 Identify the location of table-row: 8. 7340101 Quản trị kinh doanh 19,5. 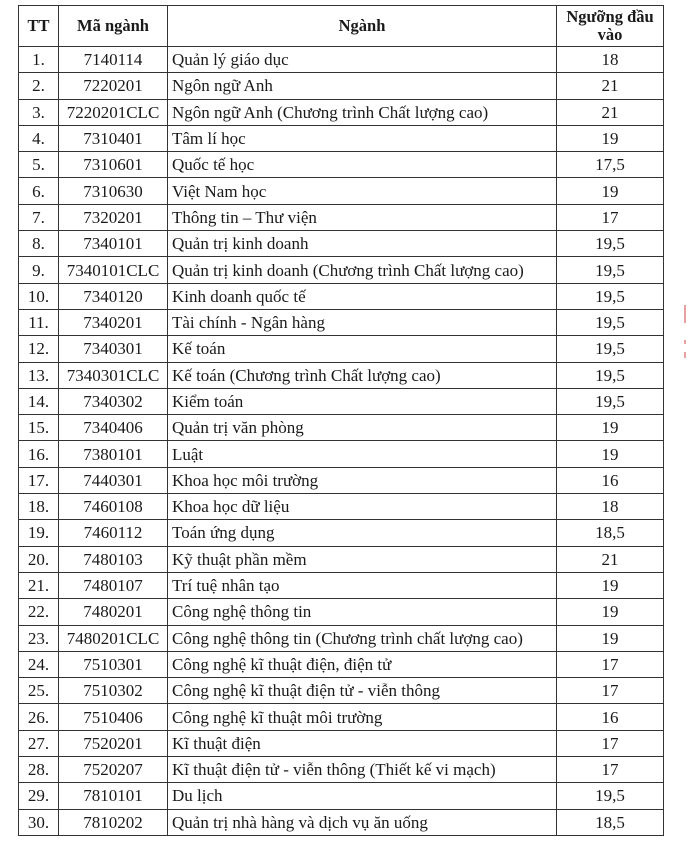
(341, 244).